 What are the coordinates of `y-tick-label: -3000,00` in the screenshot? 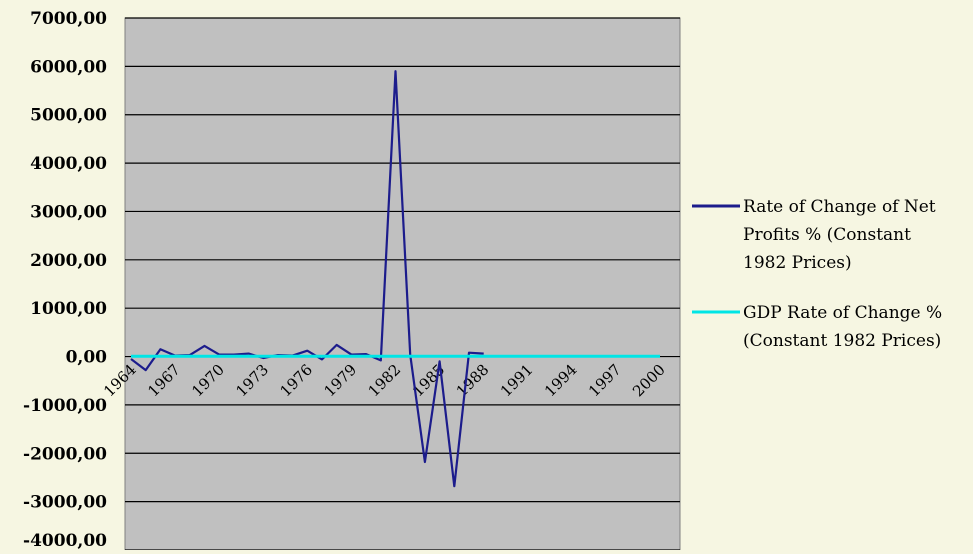 It's located at (65, 503).